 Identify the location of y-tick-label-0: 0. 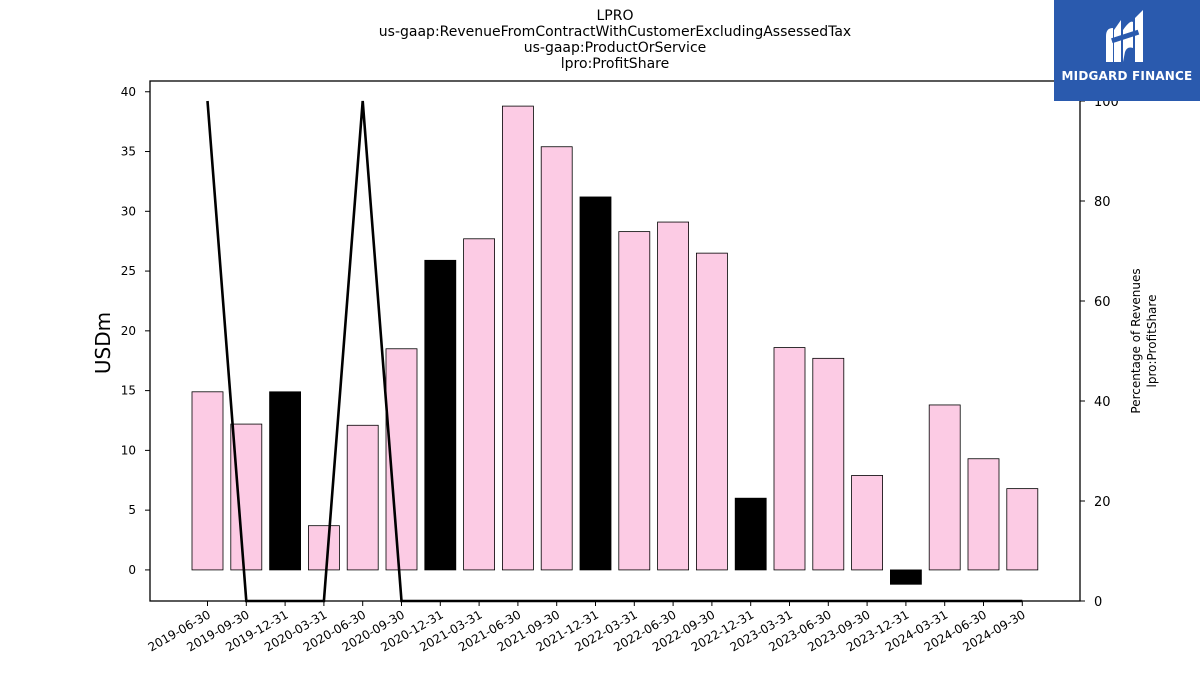
(132, 570).